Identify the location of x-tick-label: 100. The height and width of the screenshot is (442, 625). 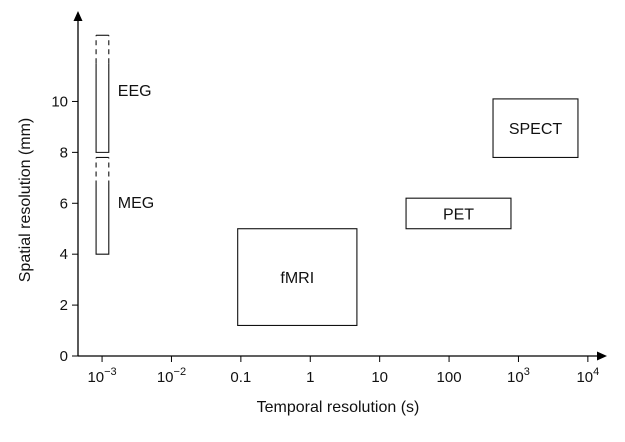
(449, 377).